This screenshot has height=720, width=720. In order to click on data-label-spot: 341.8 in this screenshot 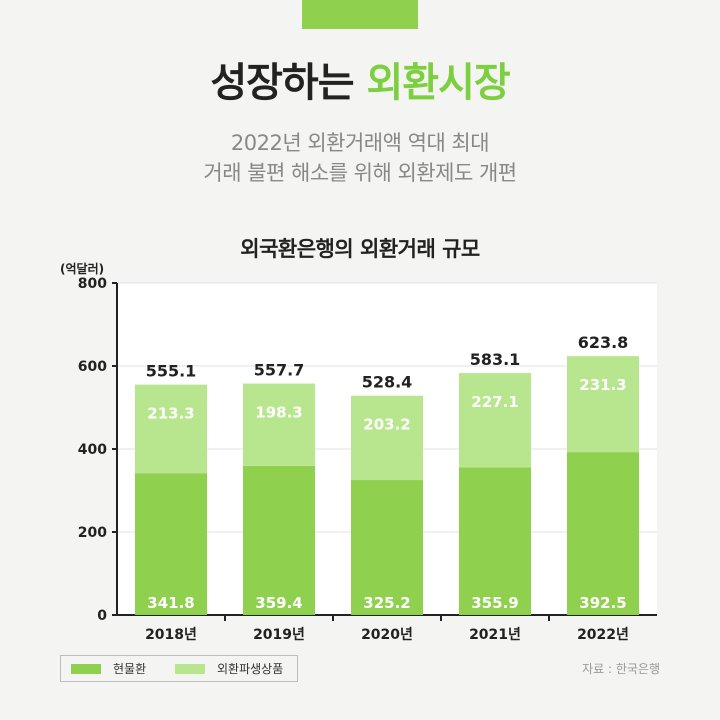, I will do `click(170, 603)`.